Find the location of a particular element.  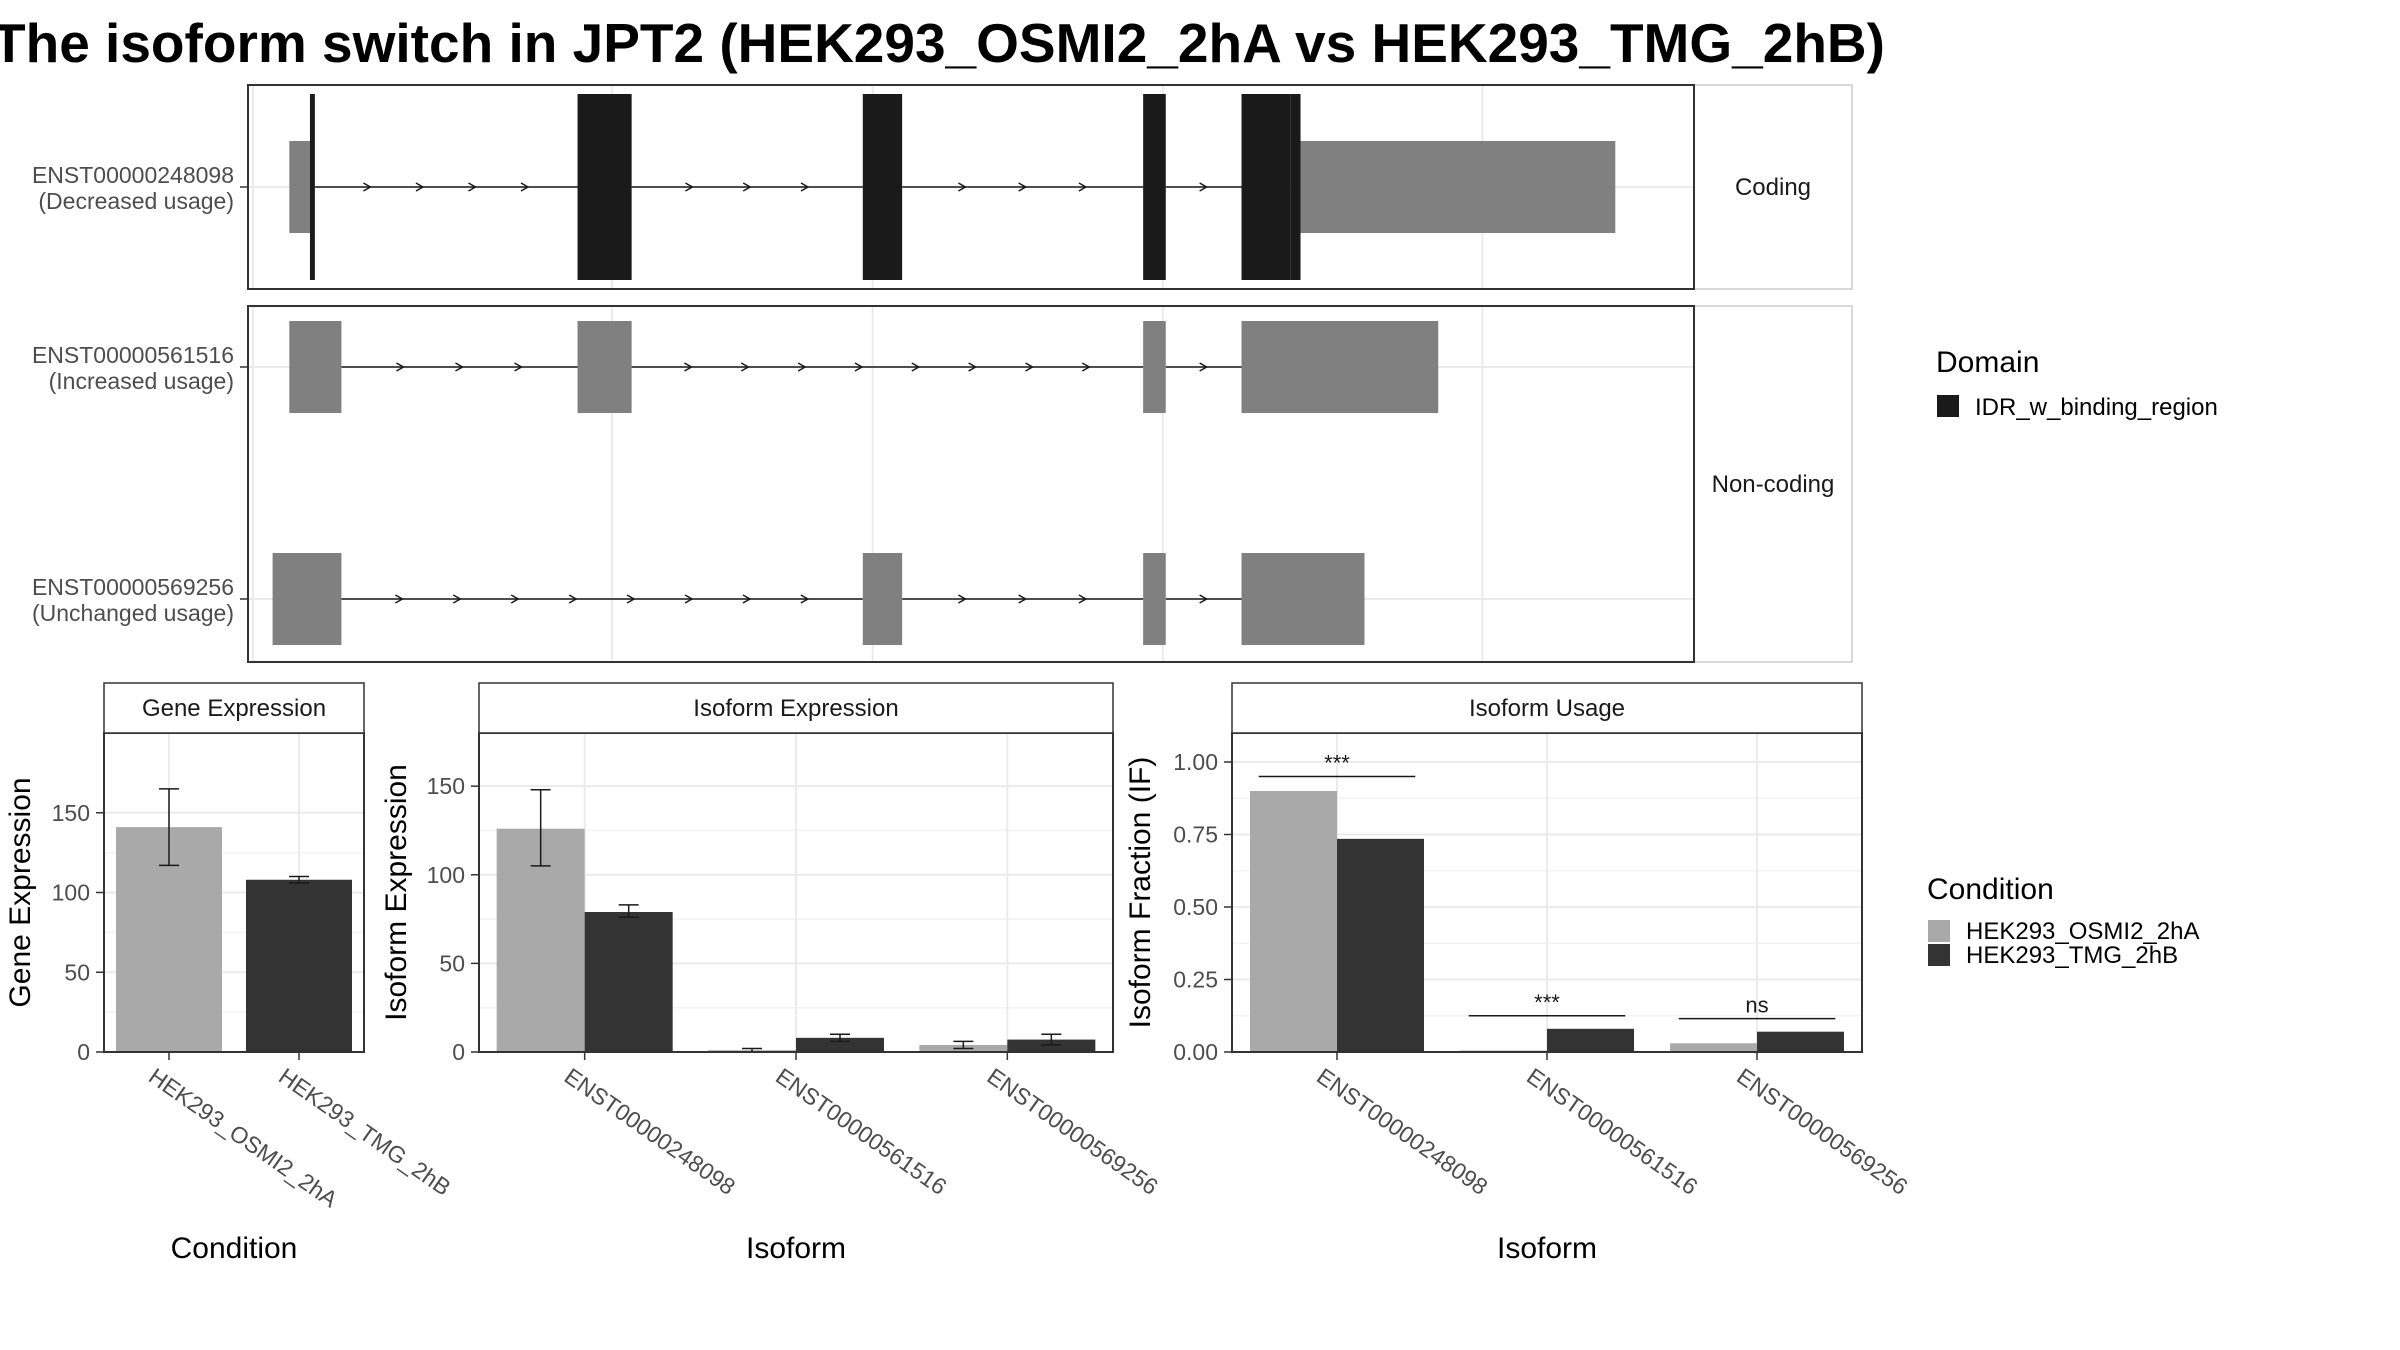

legend-key-condition-a is located at coordinates (1939, 931).